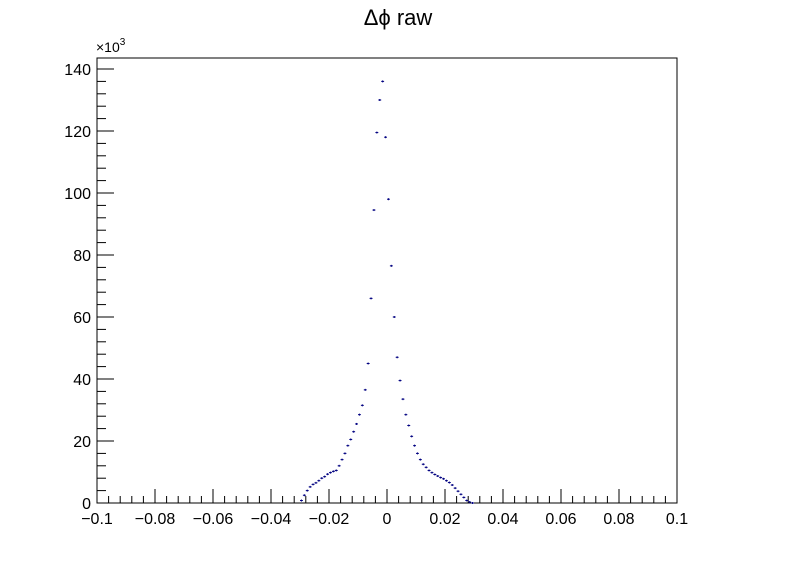 Image resolution: width=796 pixels, height=572 pixels. I want to click on y-axis-exponent-base: ×10, so click(108, 47).